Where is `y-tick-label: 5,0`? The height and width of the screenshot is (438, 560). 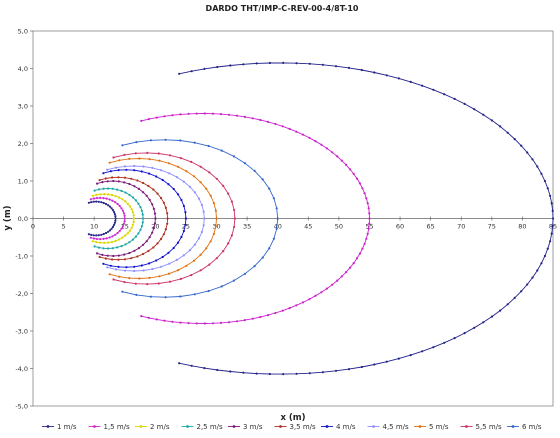 y-tick-label: 5,0 is located at coordinates (23, 31).